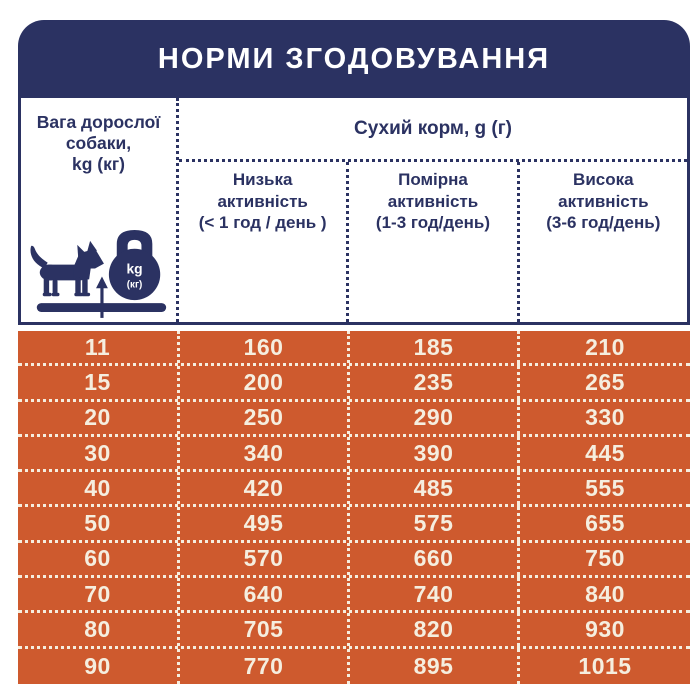 This screenshot has height=700, width=700. Describe the element at coordinates (265, 347) in the screenshot. I see `food-amount-cell: 160` at that location.